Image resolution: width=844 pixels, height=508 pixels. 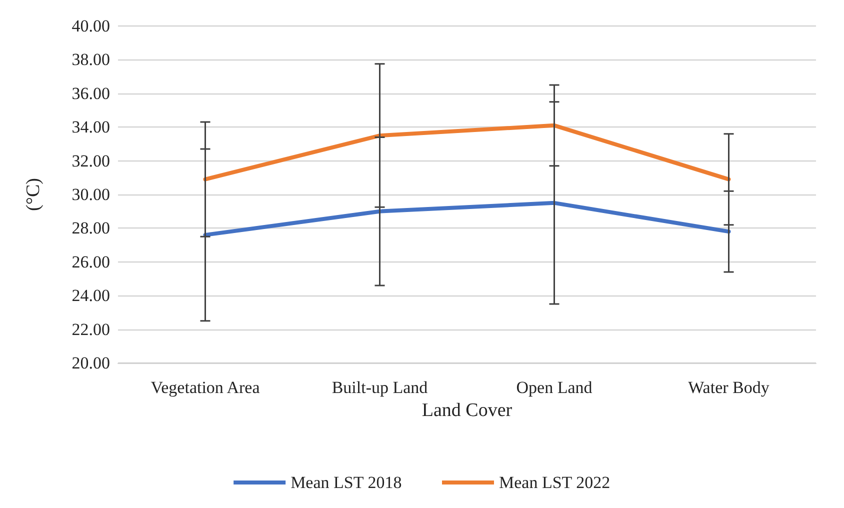 What do you see at coordinates (91, 60) in the screenshot?
I see `y-tick-label: 38.00` at bounding box center [91, 60].